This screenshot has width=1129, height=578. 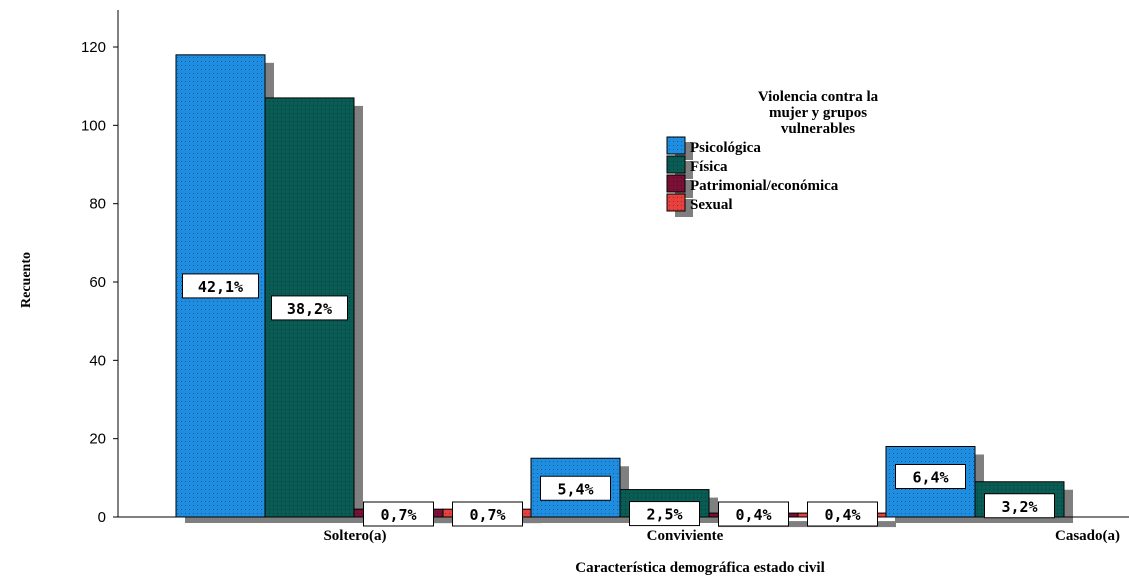 I want to click on x-axis-title: Característica demográfica estado civil, so click(x=700, y=568).